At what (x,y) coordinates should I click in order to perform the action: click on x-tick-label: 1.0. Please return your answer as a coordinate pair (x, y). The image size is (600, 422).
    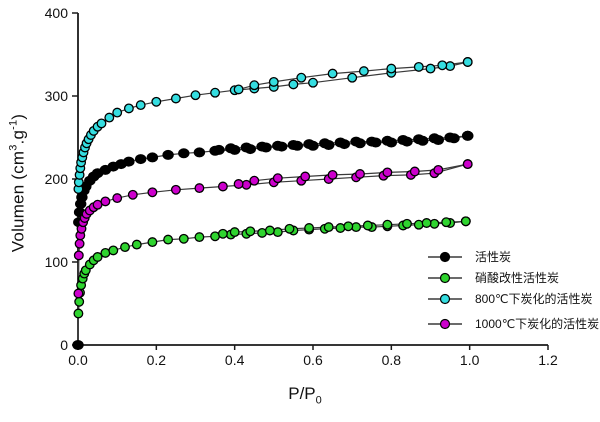
    Looking at the image, I should click on (470, 360).